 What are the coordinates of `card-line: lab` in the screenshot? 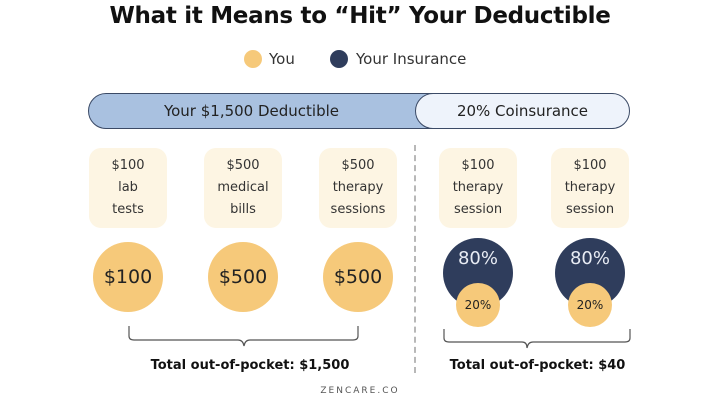 It's located at (128, 187).